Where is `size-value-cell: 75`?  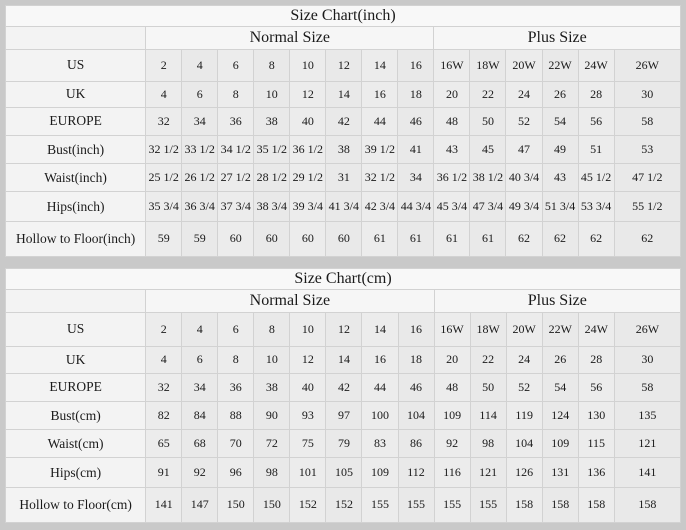 size-value-cell: 75 is located at coordinates (308, 444).